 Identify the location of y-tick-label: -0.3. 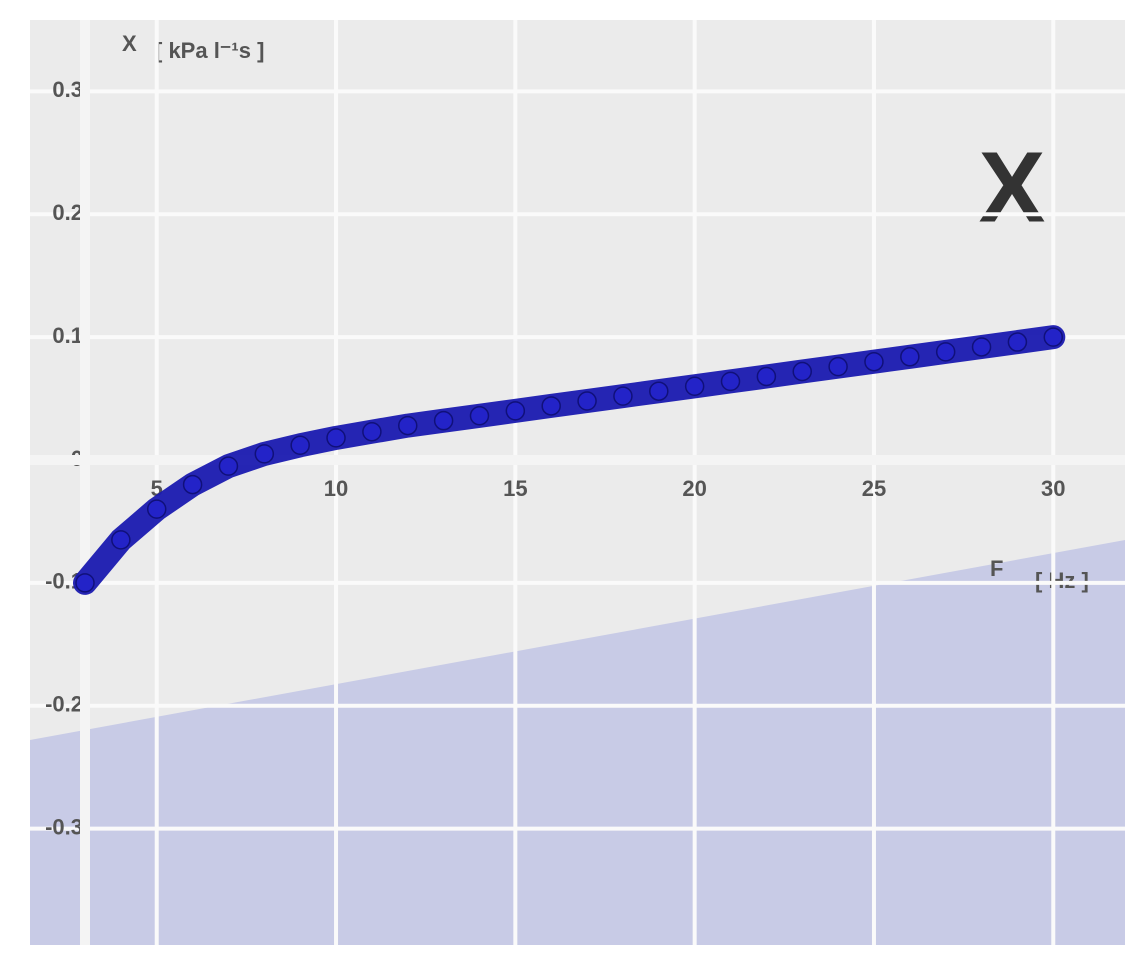
(64, 826).